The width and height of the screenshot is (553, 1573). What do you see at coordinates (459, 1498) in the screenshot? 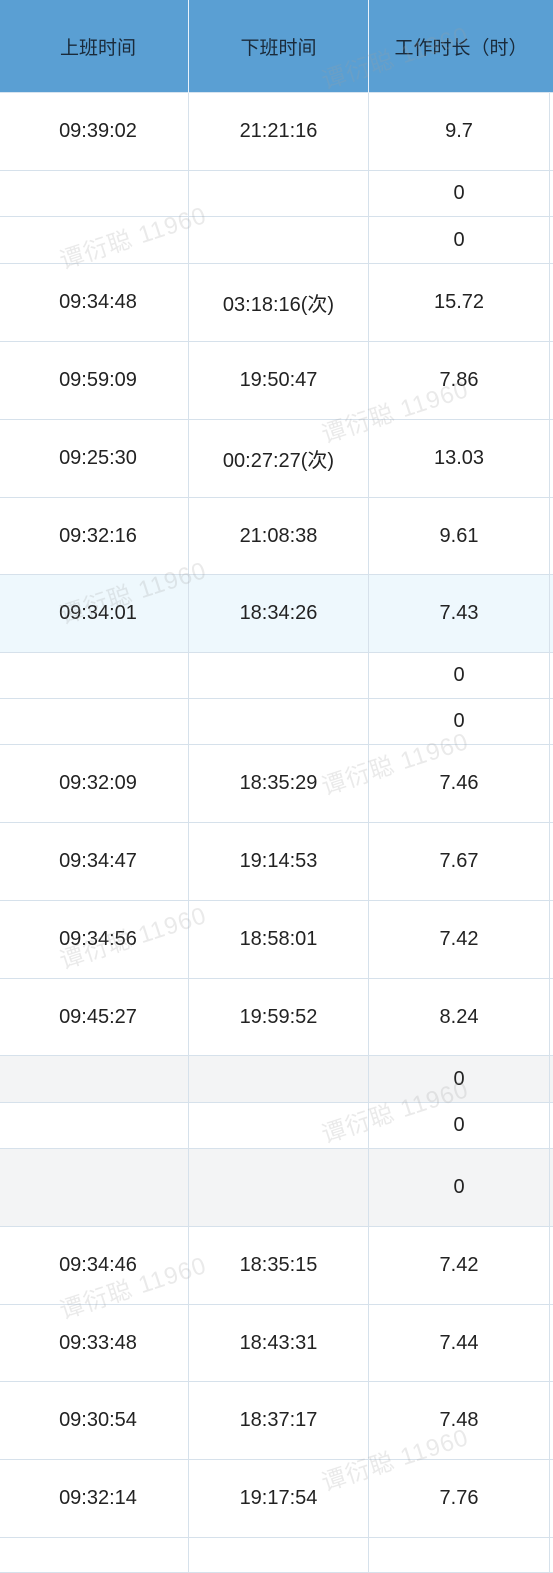
I see `cell-work-hours: 7.76` at bounding box center [459, 1498].